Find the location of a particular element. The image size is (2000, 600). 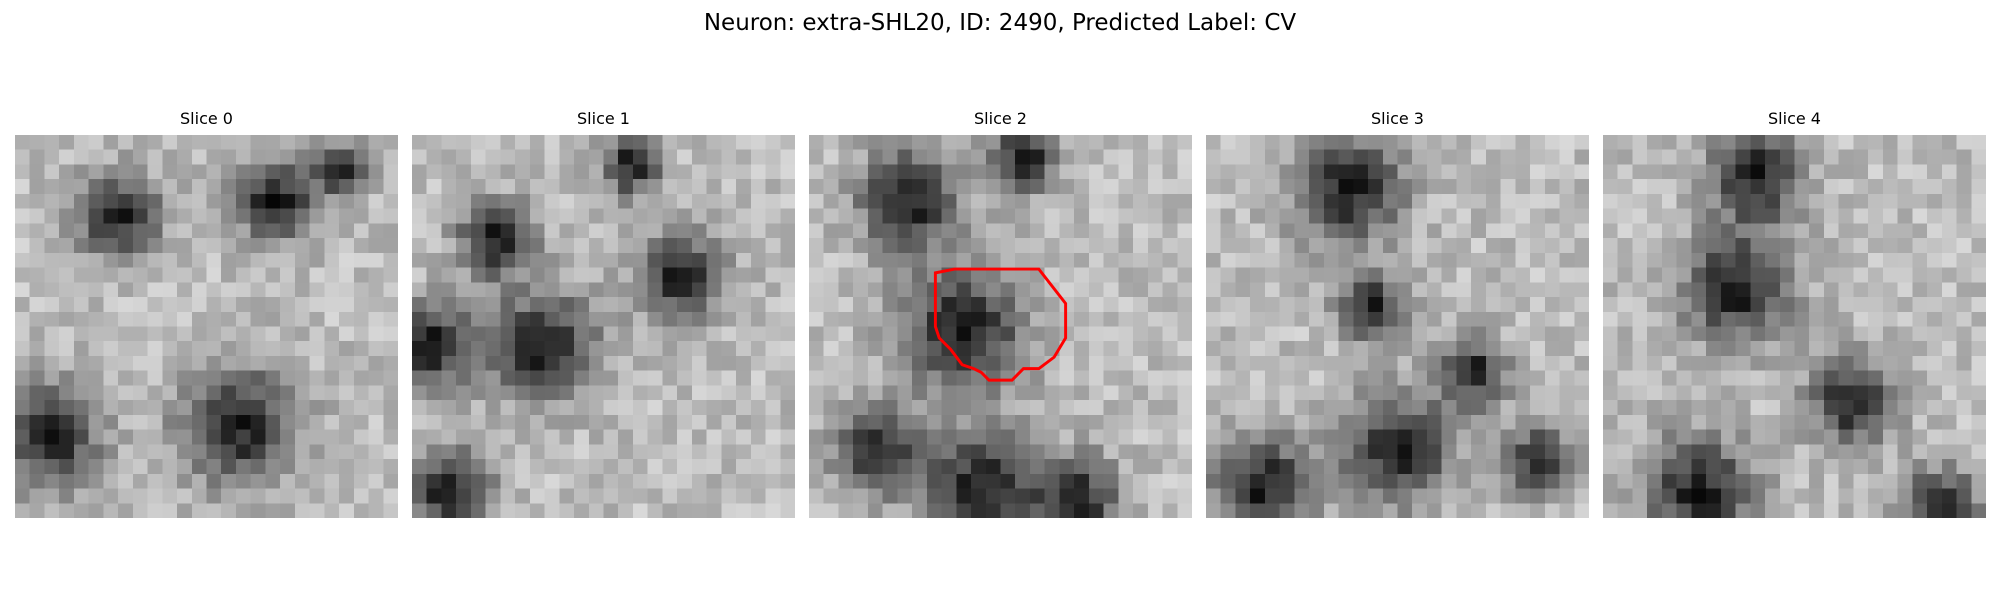

slice-4-title: Slice 4 is located at coordinates (1794, 118).